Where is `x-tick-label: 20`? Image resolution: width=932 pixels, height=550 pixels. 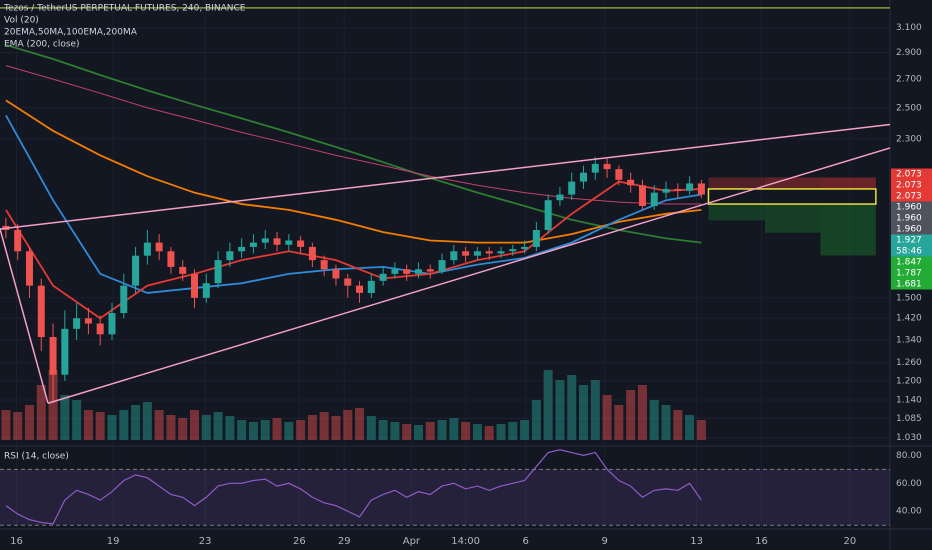
x-tick-label: 20 is located at coordinates (850, 541).